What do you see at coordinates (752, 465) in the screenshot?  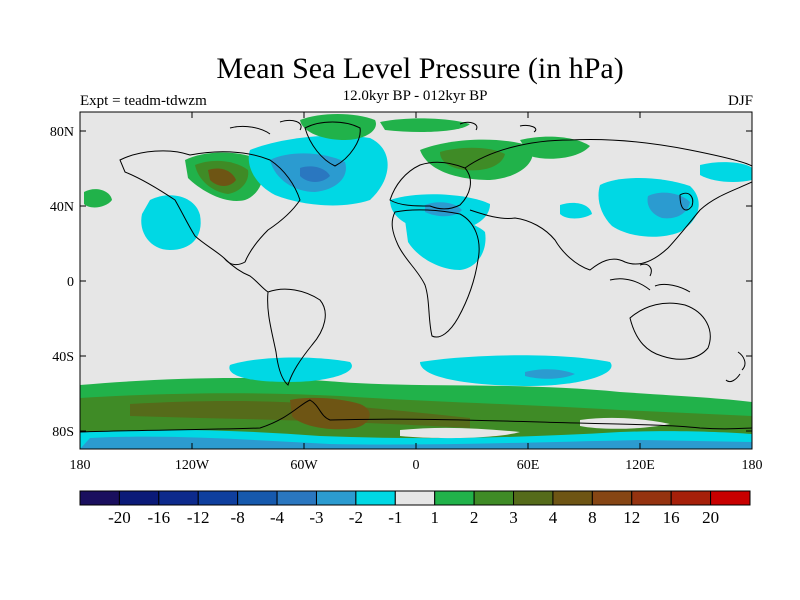 I see `lon-label-180e: 180` at bounding box center [752, 465].